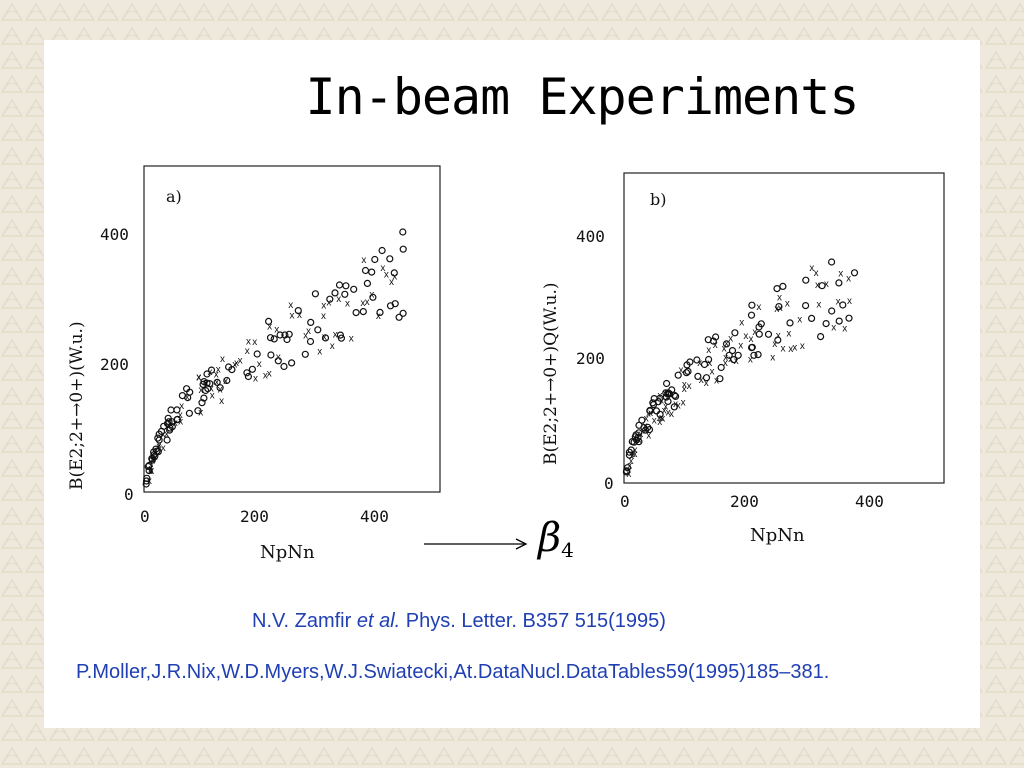  What do you see at coordinates (550, 538) in the screenshot?
I see `beta-letter: β` at bounding box center [550, 538].